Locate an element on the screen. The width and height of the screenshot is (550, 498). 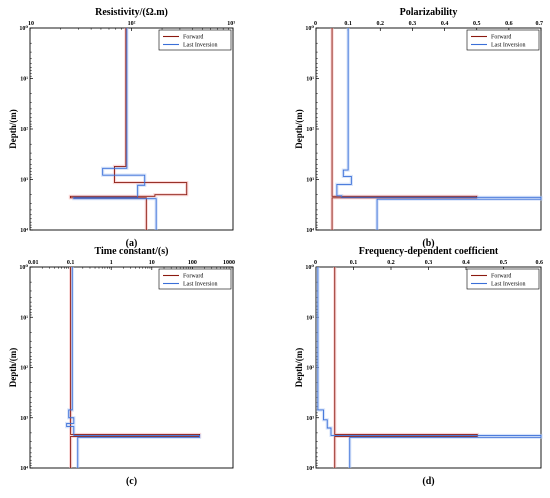
x-tick-label: 0.7 is located at coordinates (540, 24).